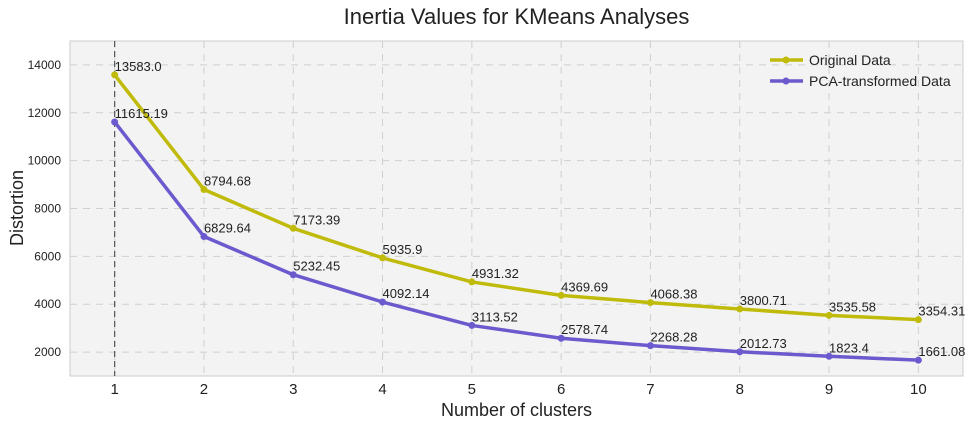 The image size is (970, 432). What do you see at coordinates (860, 70) in the screenshot?
I see `legend: Original Data PCA-transformed Data` at bounding box center [860, 70].